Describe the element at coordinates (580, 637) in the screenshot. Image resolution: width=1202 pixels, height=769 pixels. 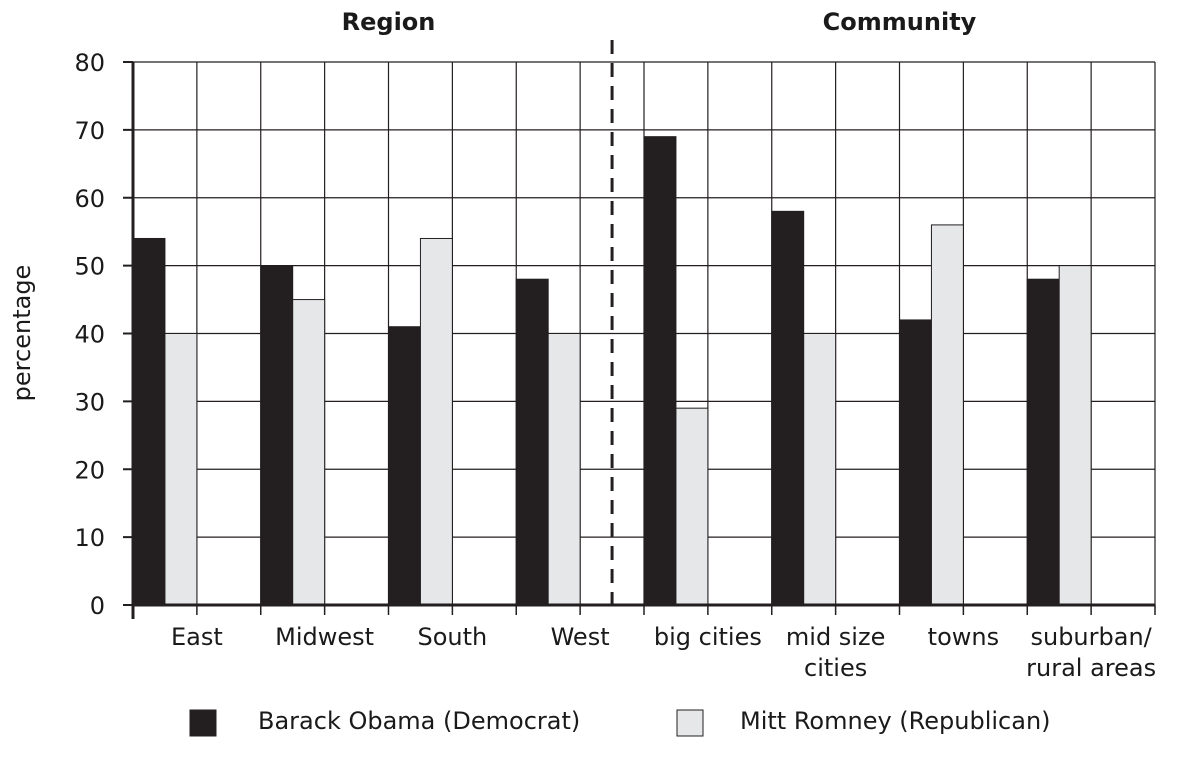
I see `x-category-label: West` at that location.